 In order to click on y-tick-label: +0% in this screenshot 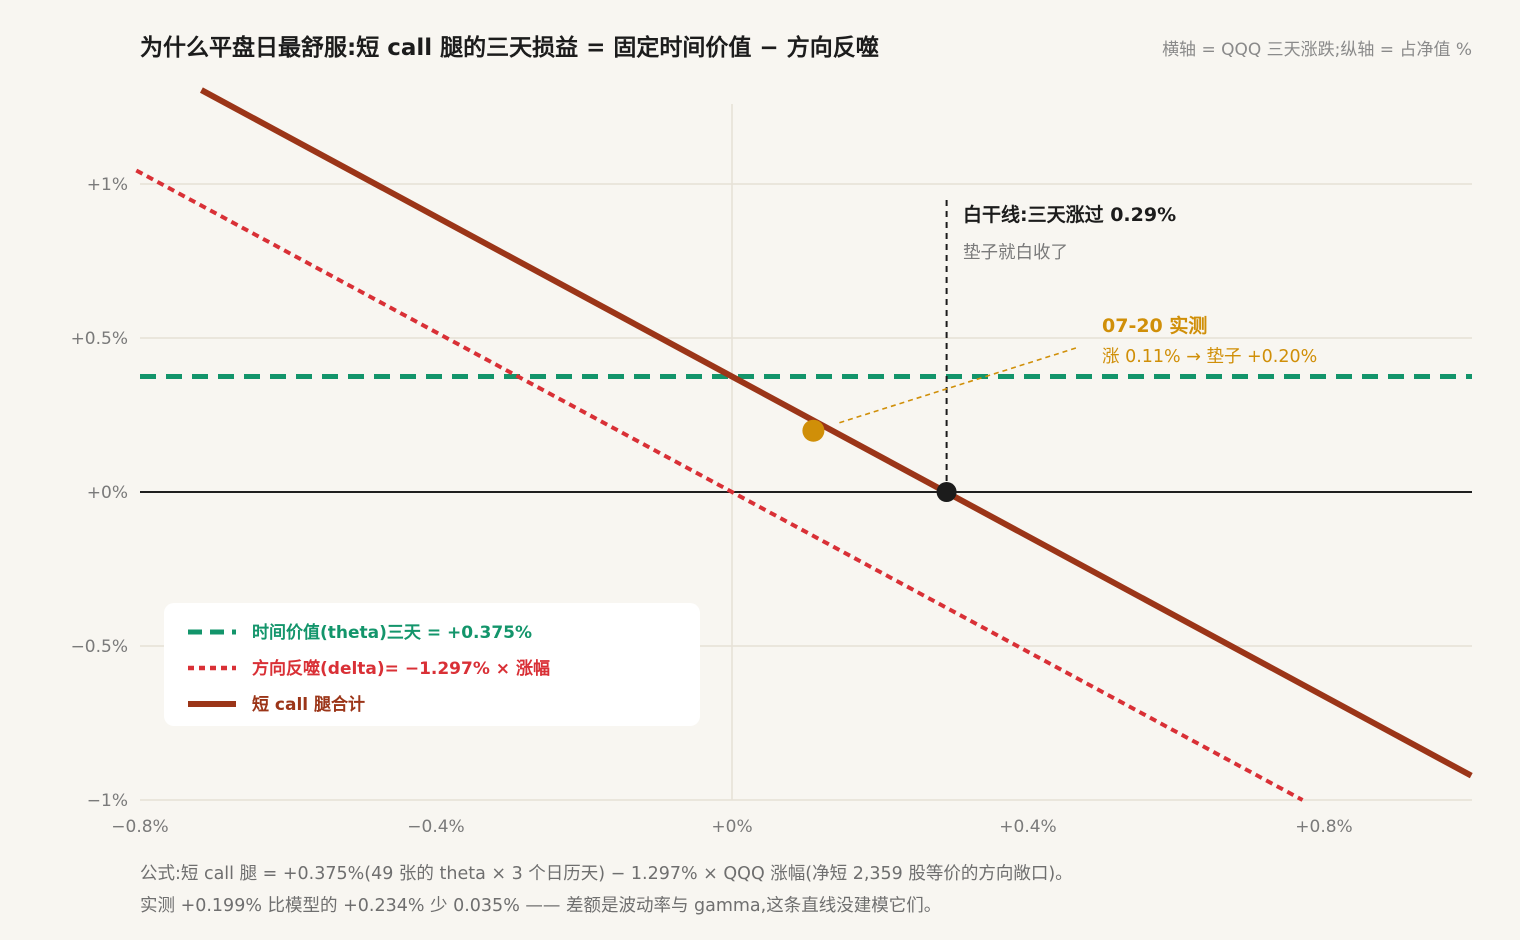, I will do `click(107, 493)`.